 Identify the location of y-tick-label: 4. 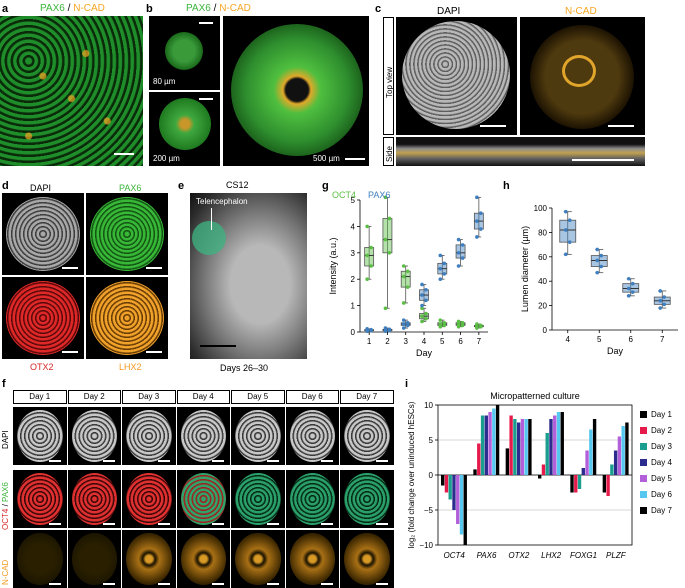
(353, 226).